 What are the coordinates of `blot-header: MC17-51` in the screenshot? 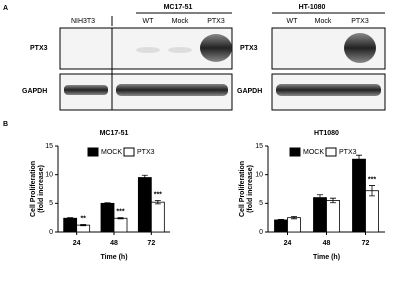 It's located at (178, 7).